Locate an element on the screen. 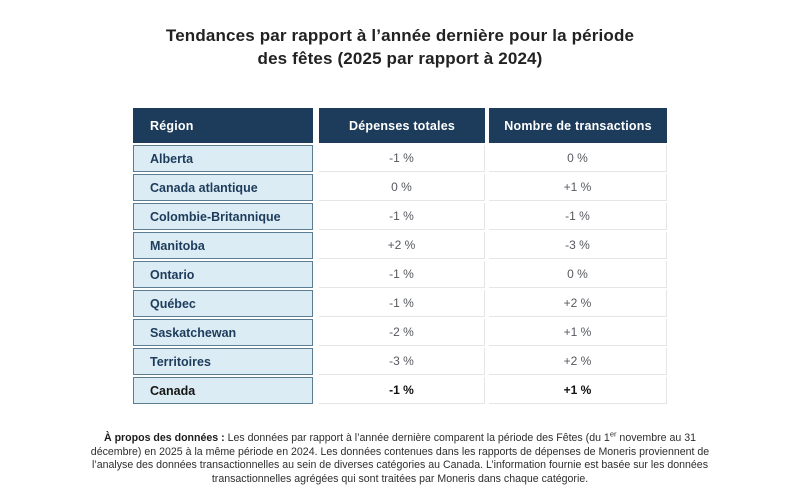 The width and height of the screenshot is (800, 500). about-data-label: À propos des données : is located at coordinates (164, 437).